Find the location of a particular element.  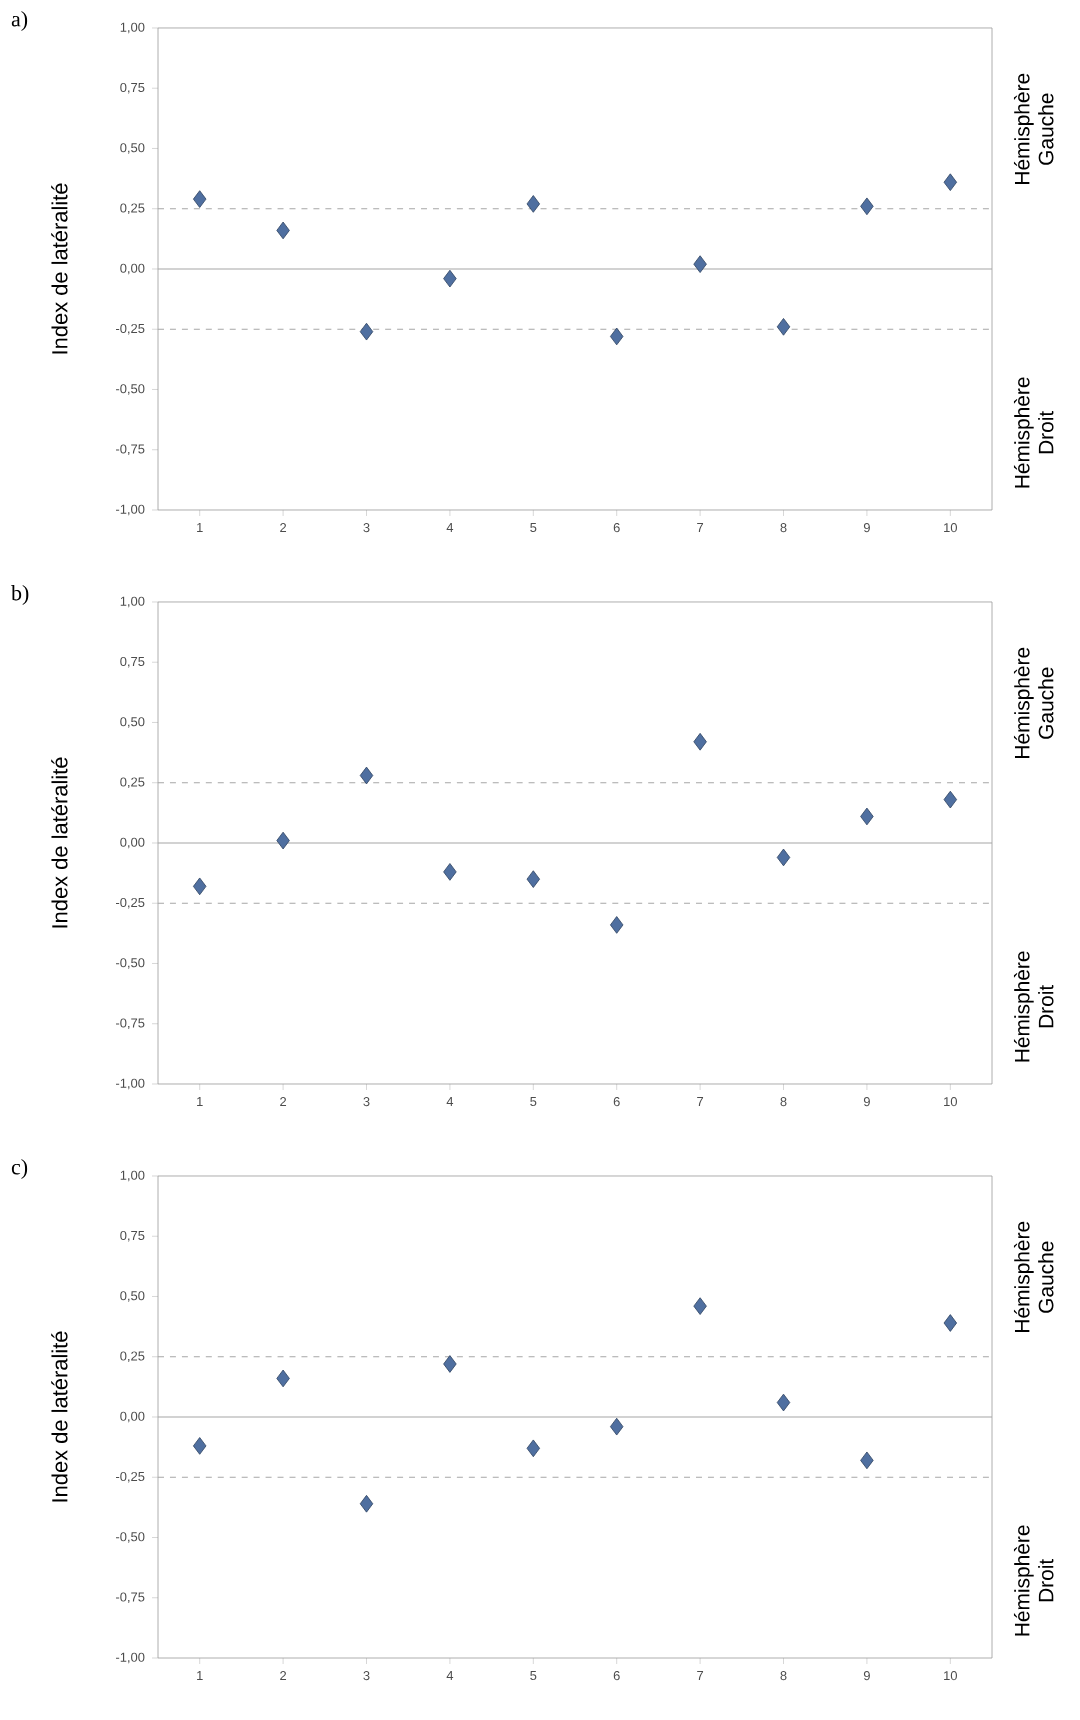

chart-title: a) is located at coordinates (19, 21).